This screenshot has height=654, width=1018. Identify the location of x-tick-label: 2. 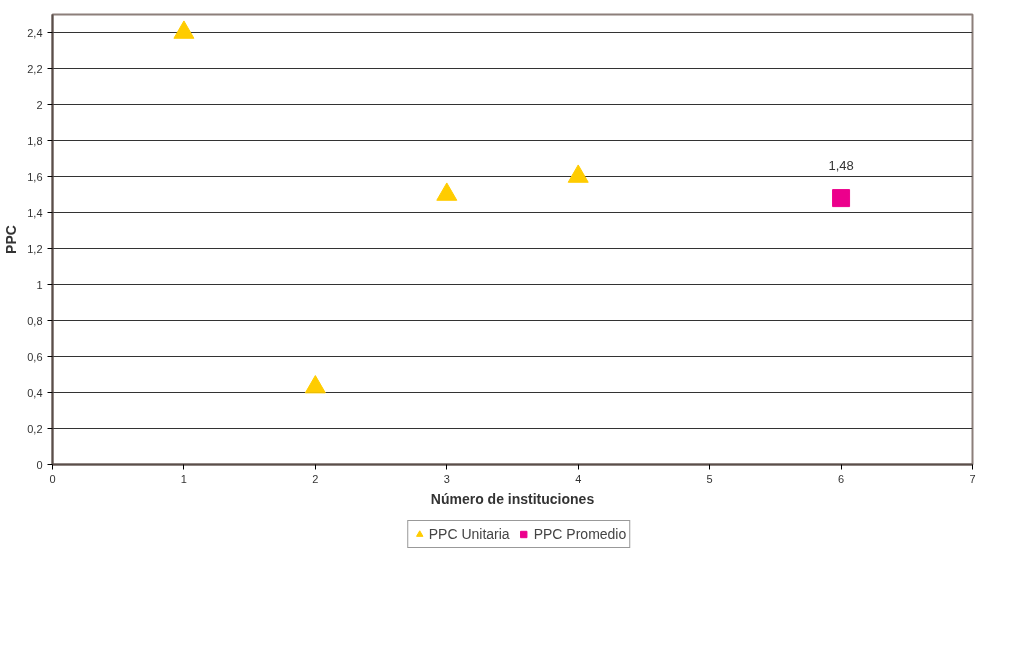
(315, 478).